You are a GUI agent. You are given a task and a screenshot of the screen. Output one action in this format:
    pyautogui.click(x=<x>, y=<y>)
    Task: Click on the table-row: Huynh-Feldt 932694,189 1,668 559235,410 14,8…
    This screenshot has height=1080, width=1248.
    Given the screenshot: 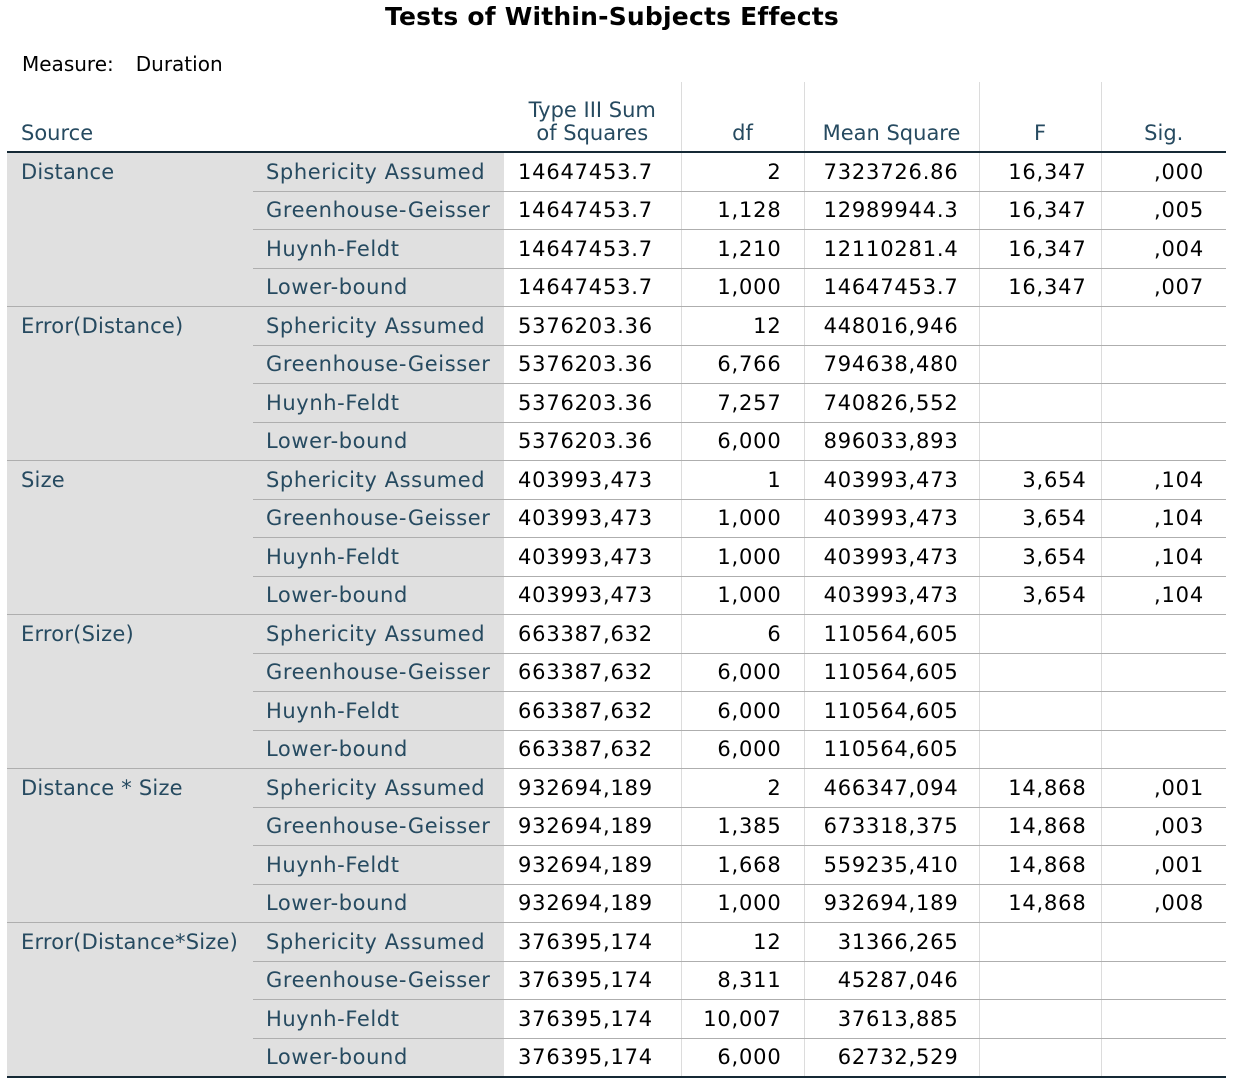 What is the action you would take?
    pyautogui.click(x=616, y=865)
    